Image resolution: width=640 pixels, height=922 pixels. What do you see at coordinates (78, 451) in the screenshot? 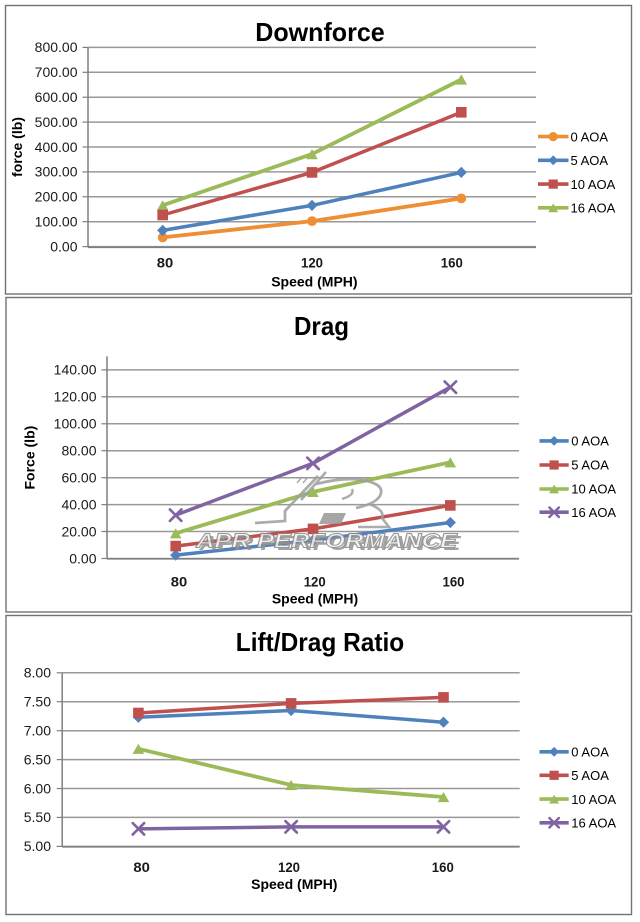
I see `svg-text: 80.00` at bounding box center [78, 451].